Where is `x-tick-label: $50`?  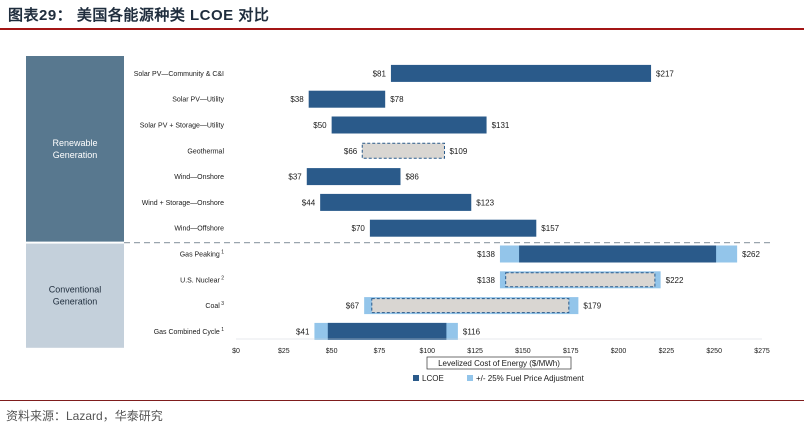 x-tick-label: $50 is located at coordinates (332, 351).